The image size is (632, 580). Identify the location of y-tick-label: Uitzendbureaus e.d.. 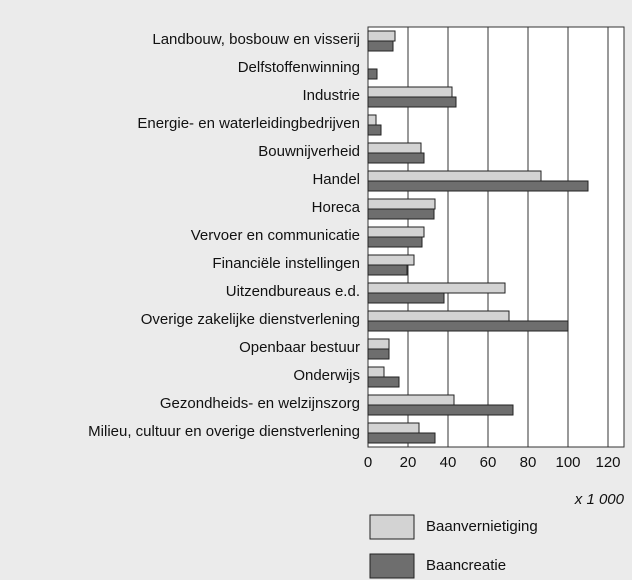
(293, 291).